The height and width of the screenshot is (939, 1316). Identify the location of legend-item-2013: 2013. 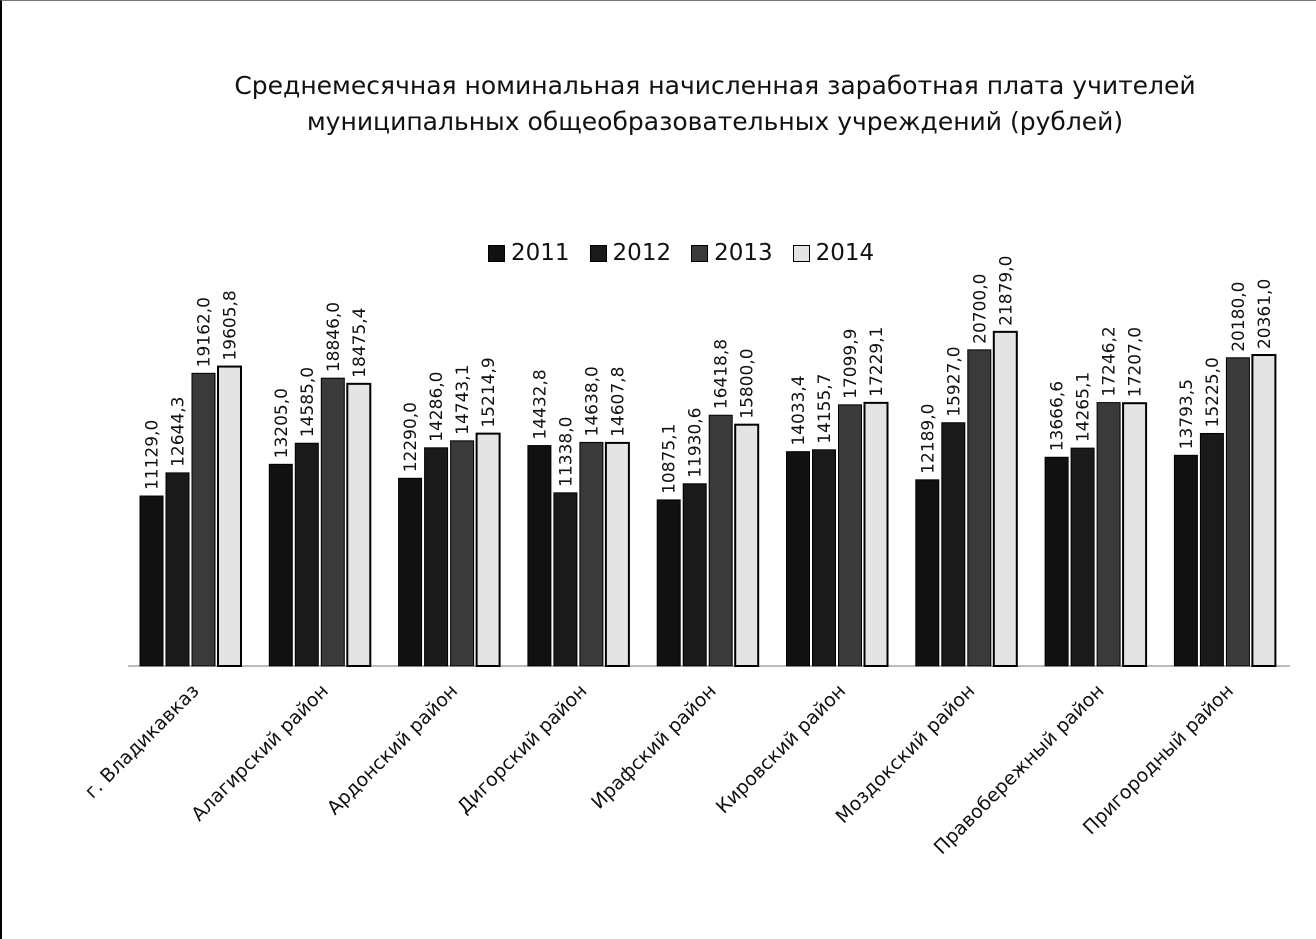
(732, 253).